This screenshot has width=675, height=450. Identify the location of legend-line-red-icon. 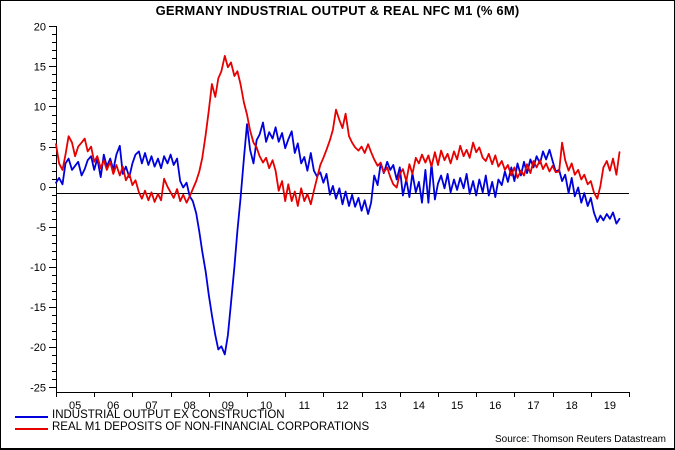
(31, 429).